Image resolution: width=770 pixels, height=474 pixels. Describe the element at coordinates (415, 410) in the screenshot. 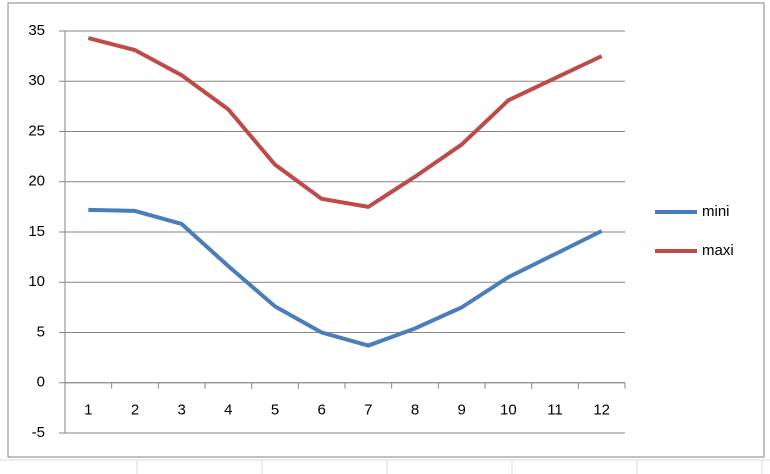

I see `x-tick-label: 8` at that location.